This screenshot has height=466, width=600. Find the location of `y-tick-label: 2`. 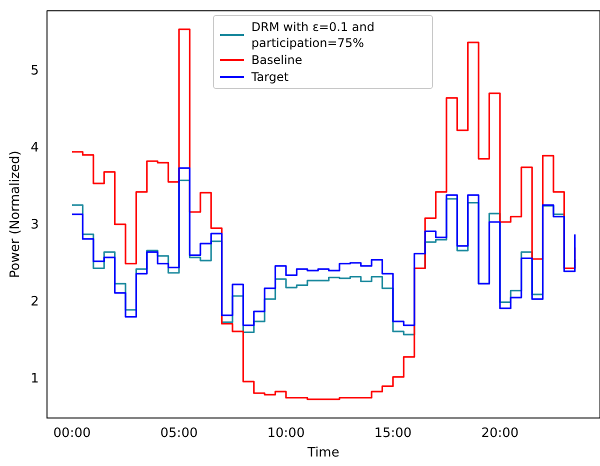

y-tick-label: 2 is located at coordinates (34, 302).